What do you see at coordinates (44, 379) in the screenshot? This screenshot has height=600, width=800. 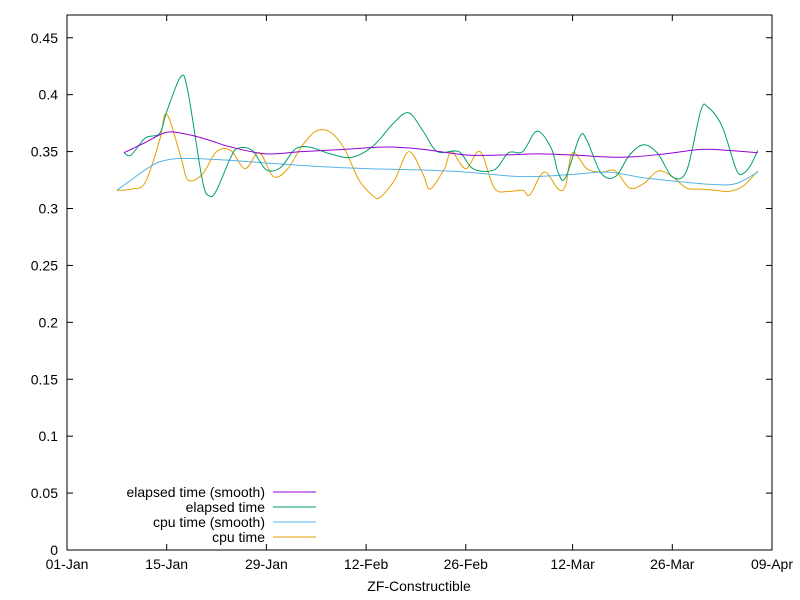 I see `y-tick-label: 0.15` at bounding box center [44, 379].